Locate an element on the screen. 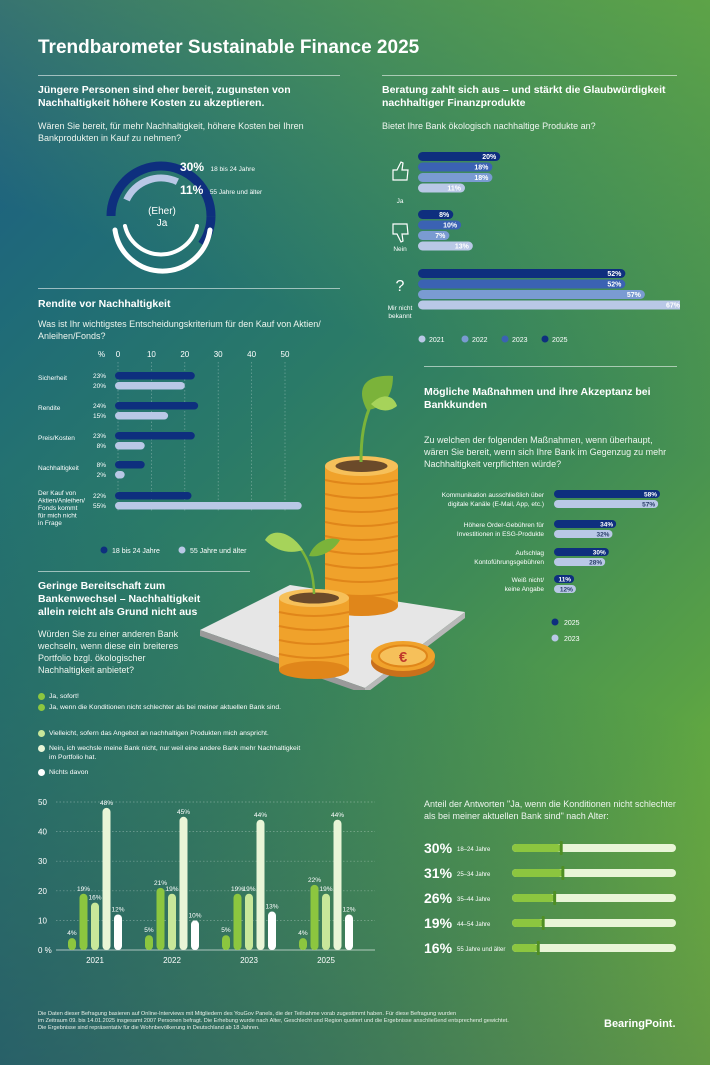 Image resolution: width=710 pixels, height=1065 pixels. legend-label: 2021 is located at coordinates (437, 340).